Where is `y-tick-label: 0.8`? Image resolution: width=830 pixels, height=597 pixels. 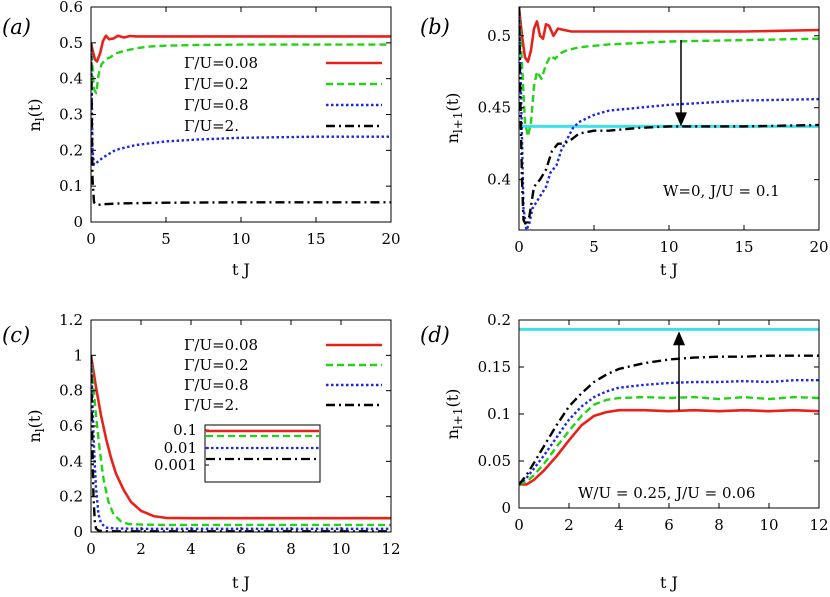 y-tick-label: 0.8 is located at coordinates (71, 391).